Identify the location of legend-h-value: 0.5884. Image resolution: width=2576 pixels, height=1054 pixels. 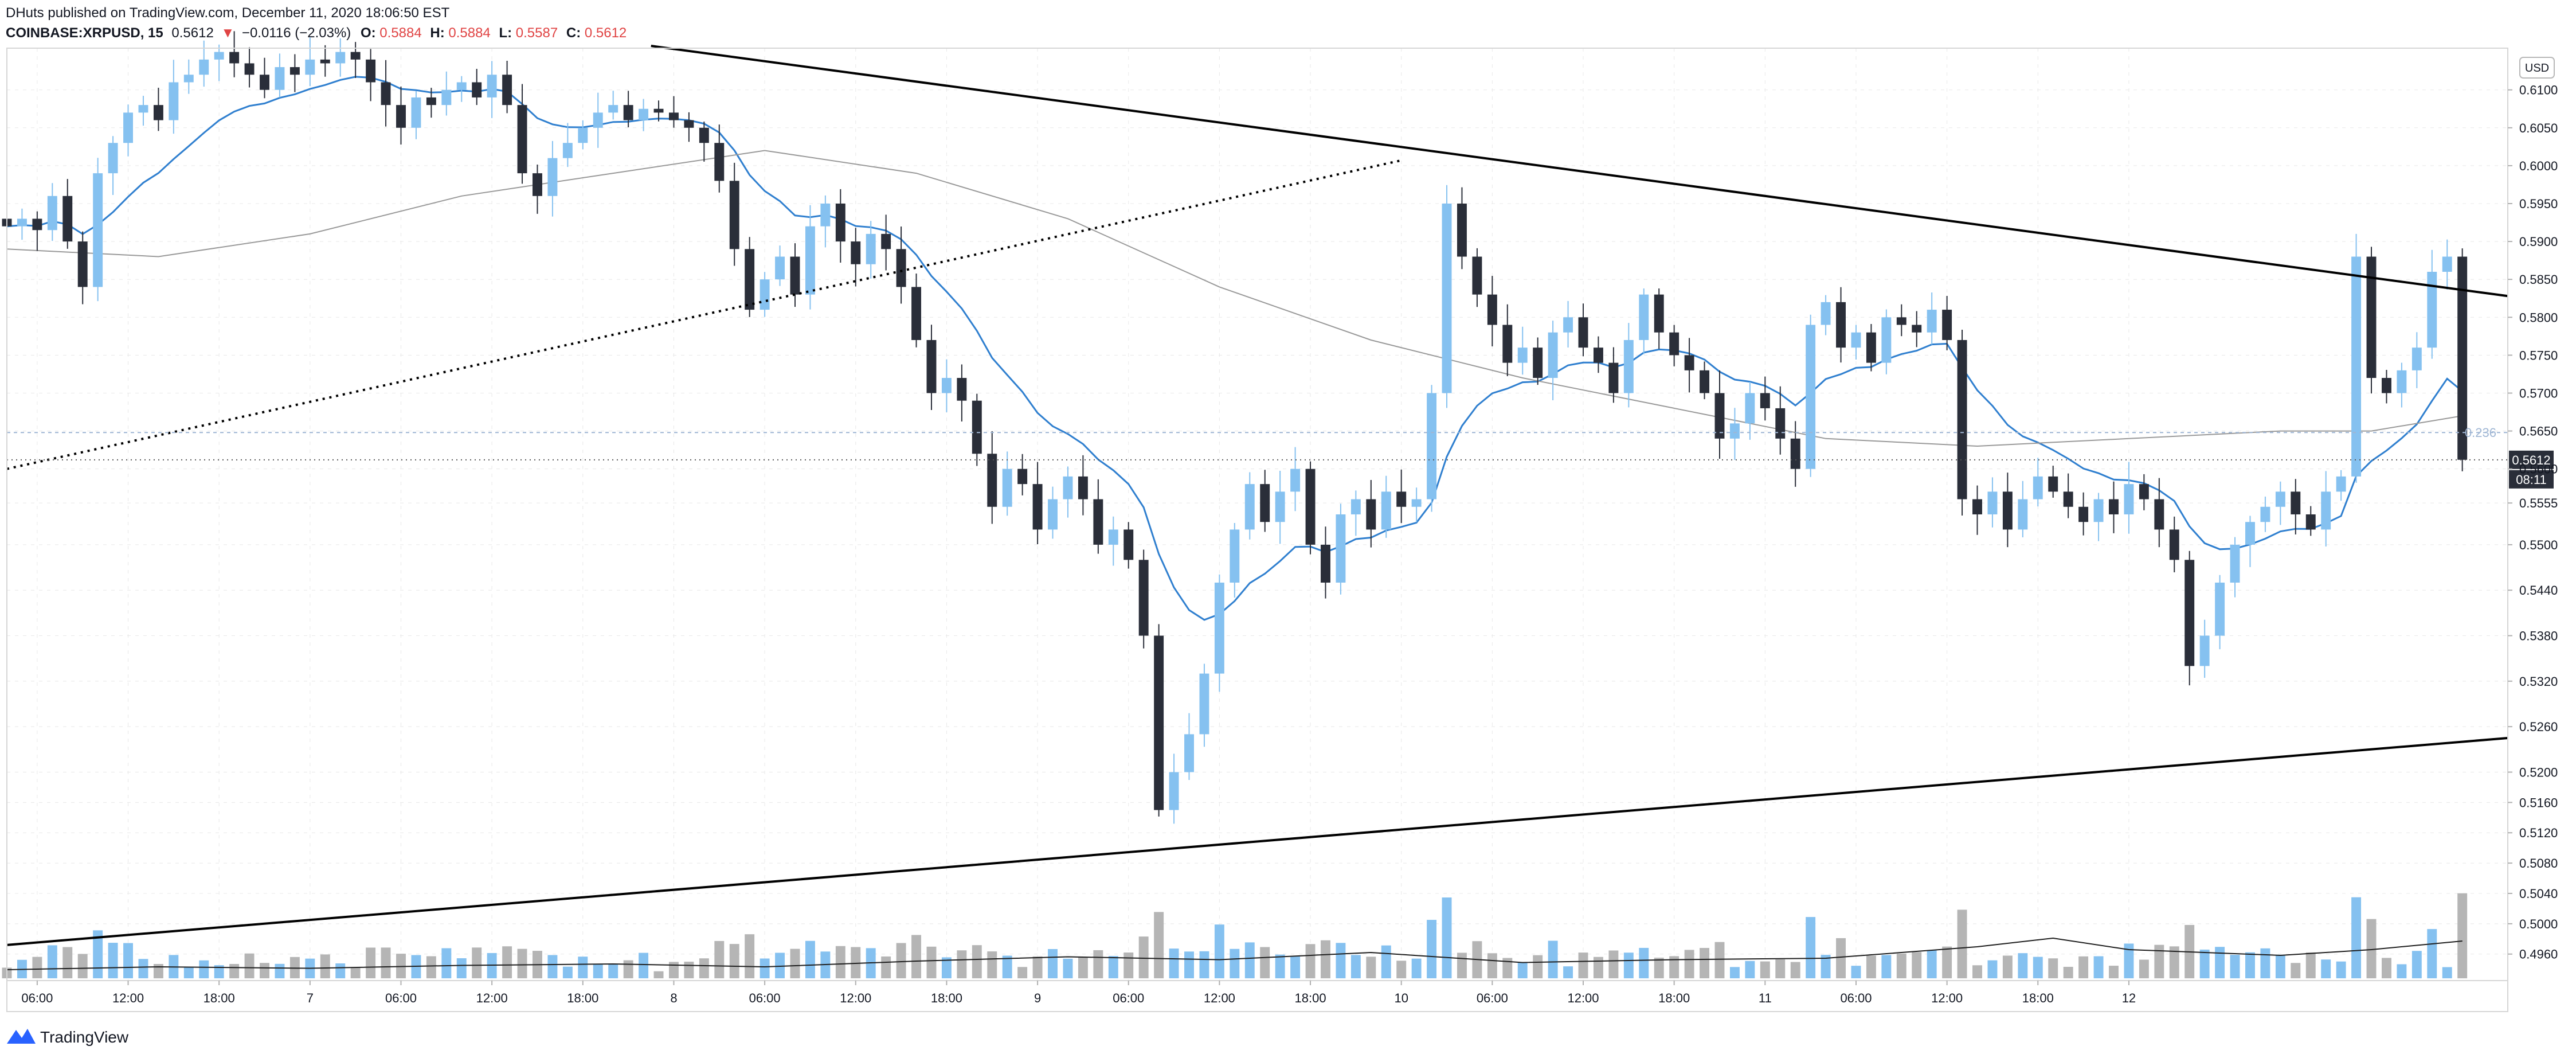
(469, 33).